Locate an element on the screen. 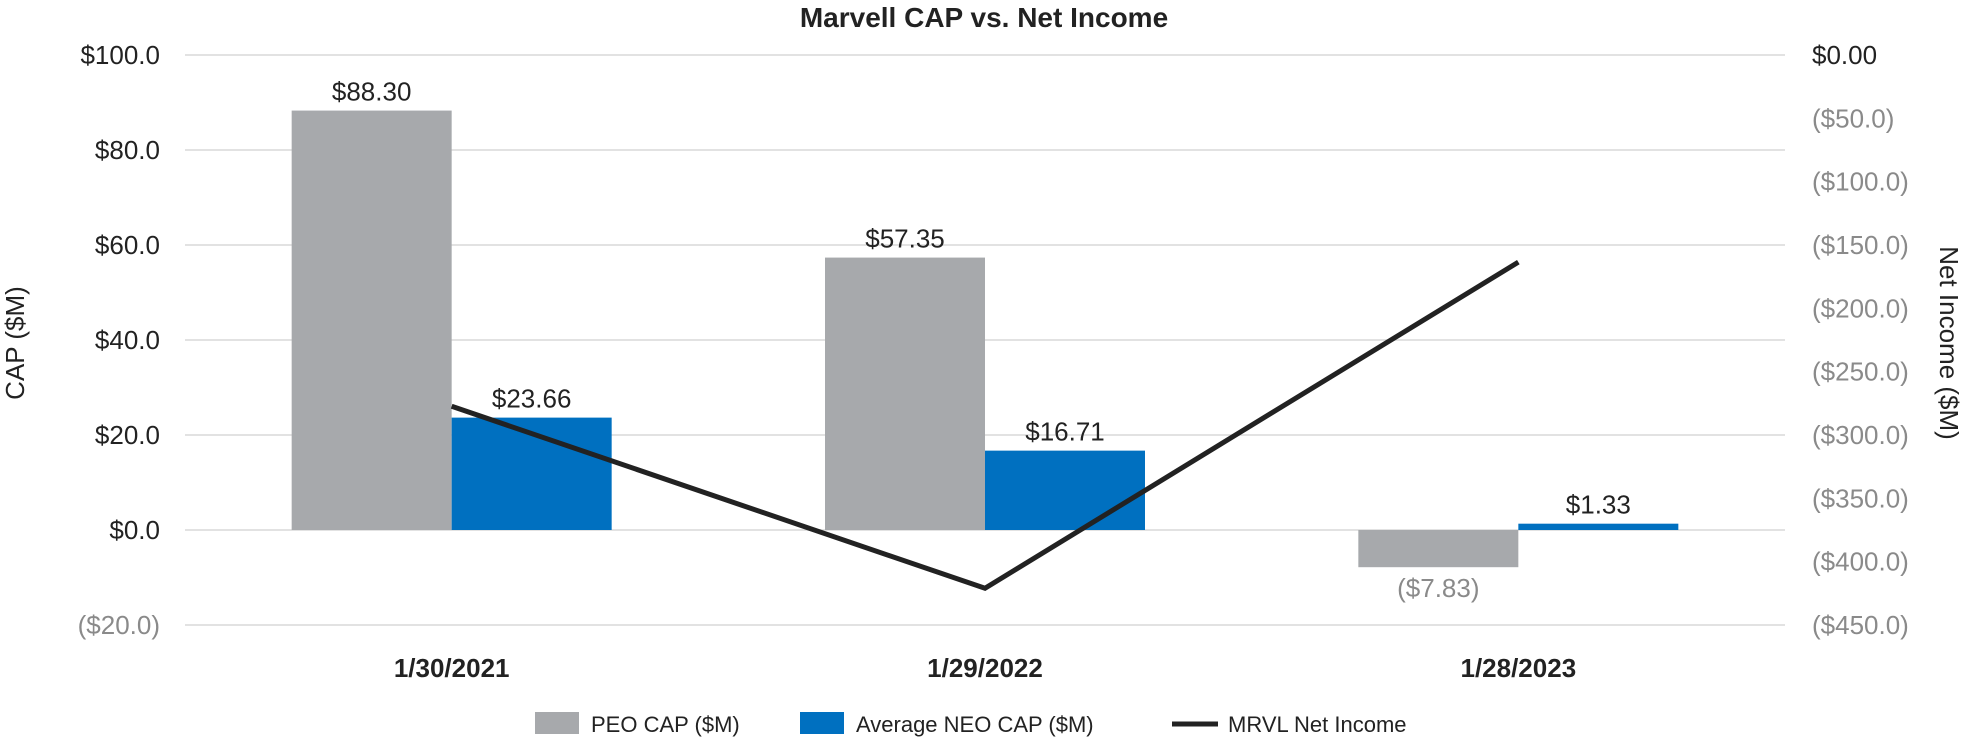 This screenshot has height=741, width=1968. data-label: $88.30 is located at coordinates (372, 92).